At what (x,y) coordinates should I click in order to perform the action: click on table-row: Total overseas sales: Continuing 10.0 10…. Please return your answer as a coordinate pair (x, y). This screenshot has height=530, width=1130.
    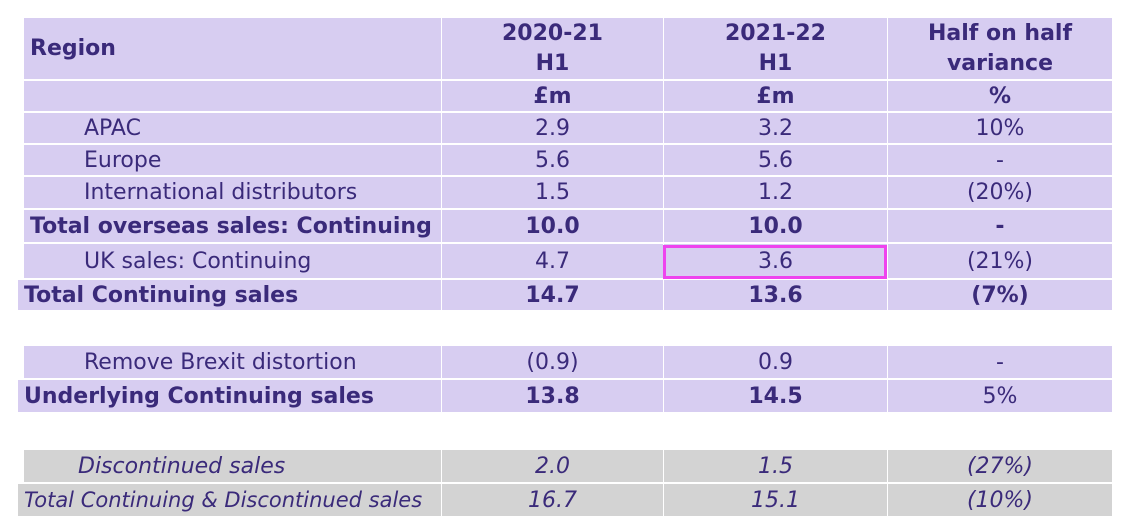
    Looking at the image, I should click on (568, 227).